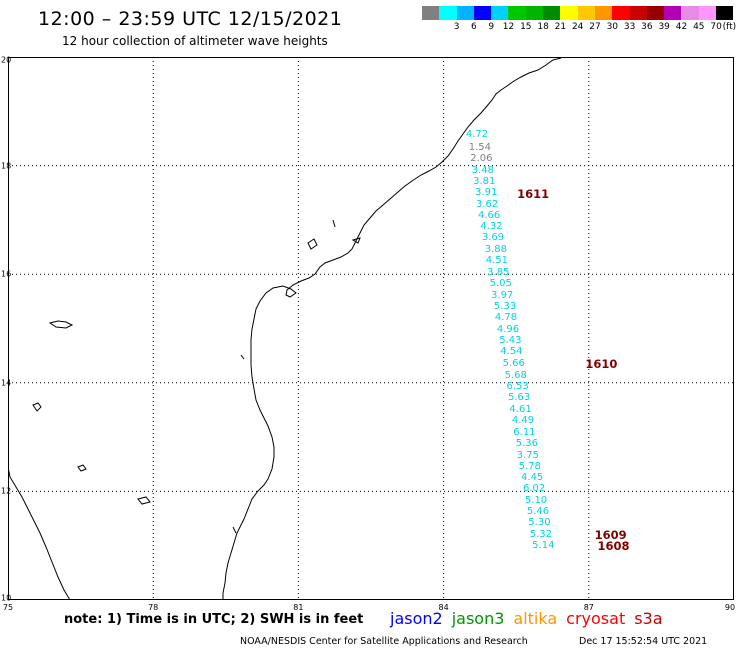 This screenshot has height=650, width=740. I want to click on legend-tick-label: 6, so click(474, 27).